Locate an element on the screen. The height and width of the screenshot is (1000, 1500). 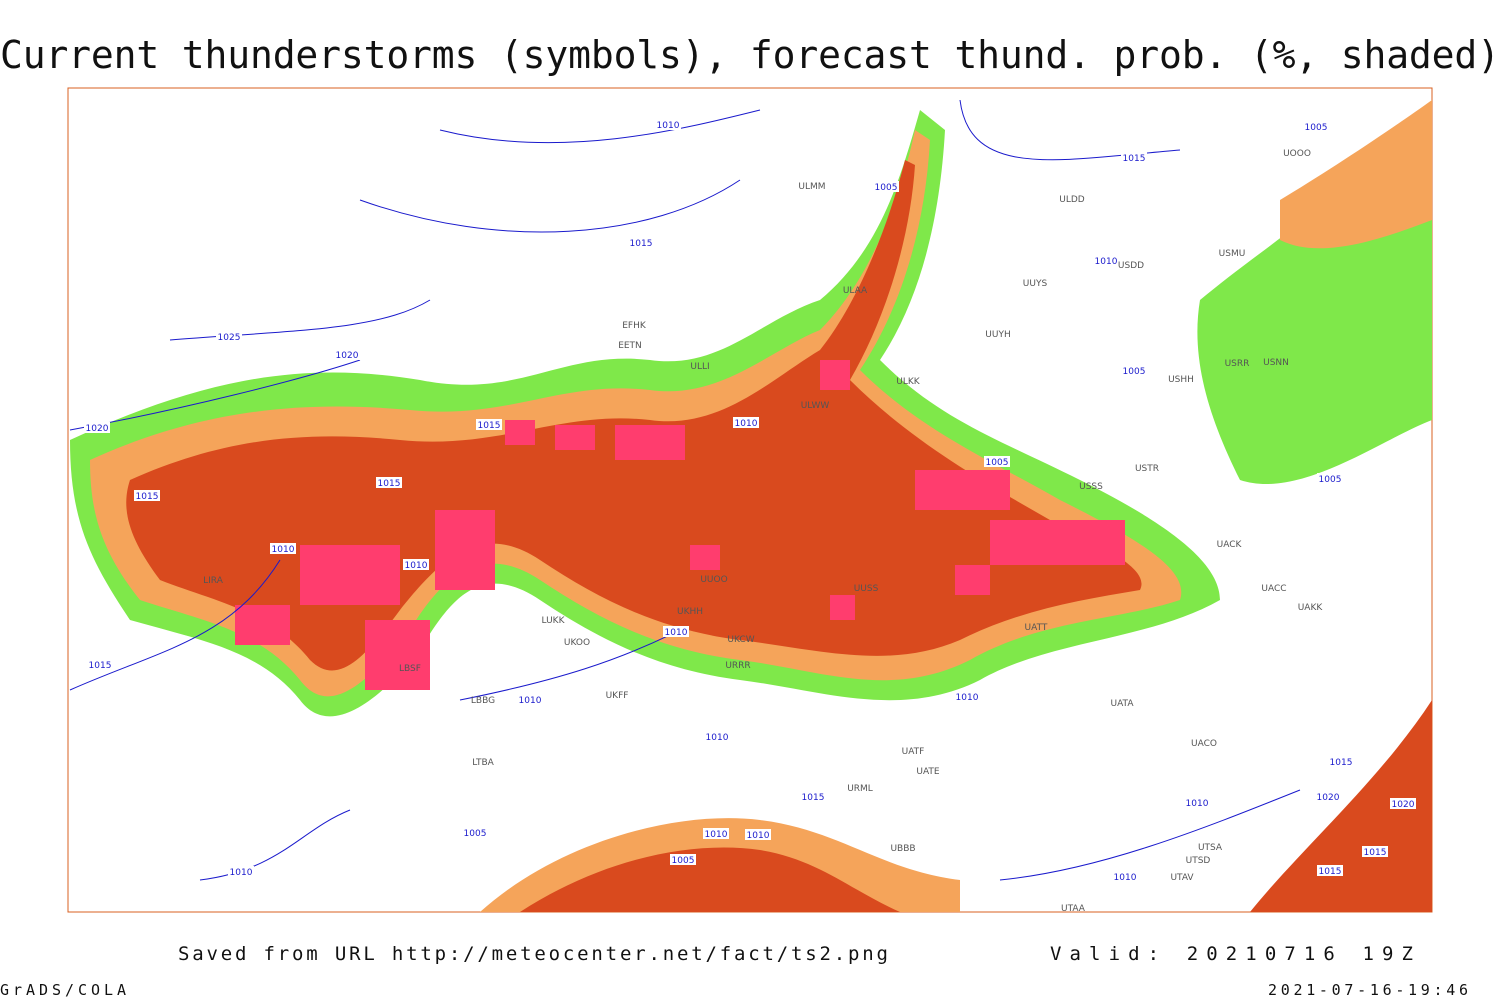
prob-high-southeast is located at coordinates (1341, 806).